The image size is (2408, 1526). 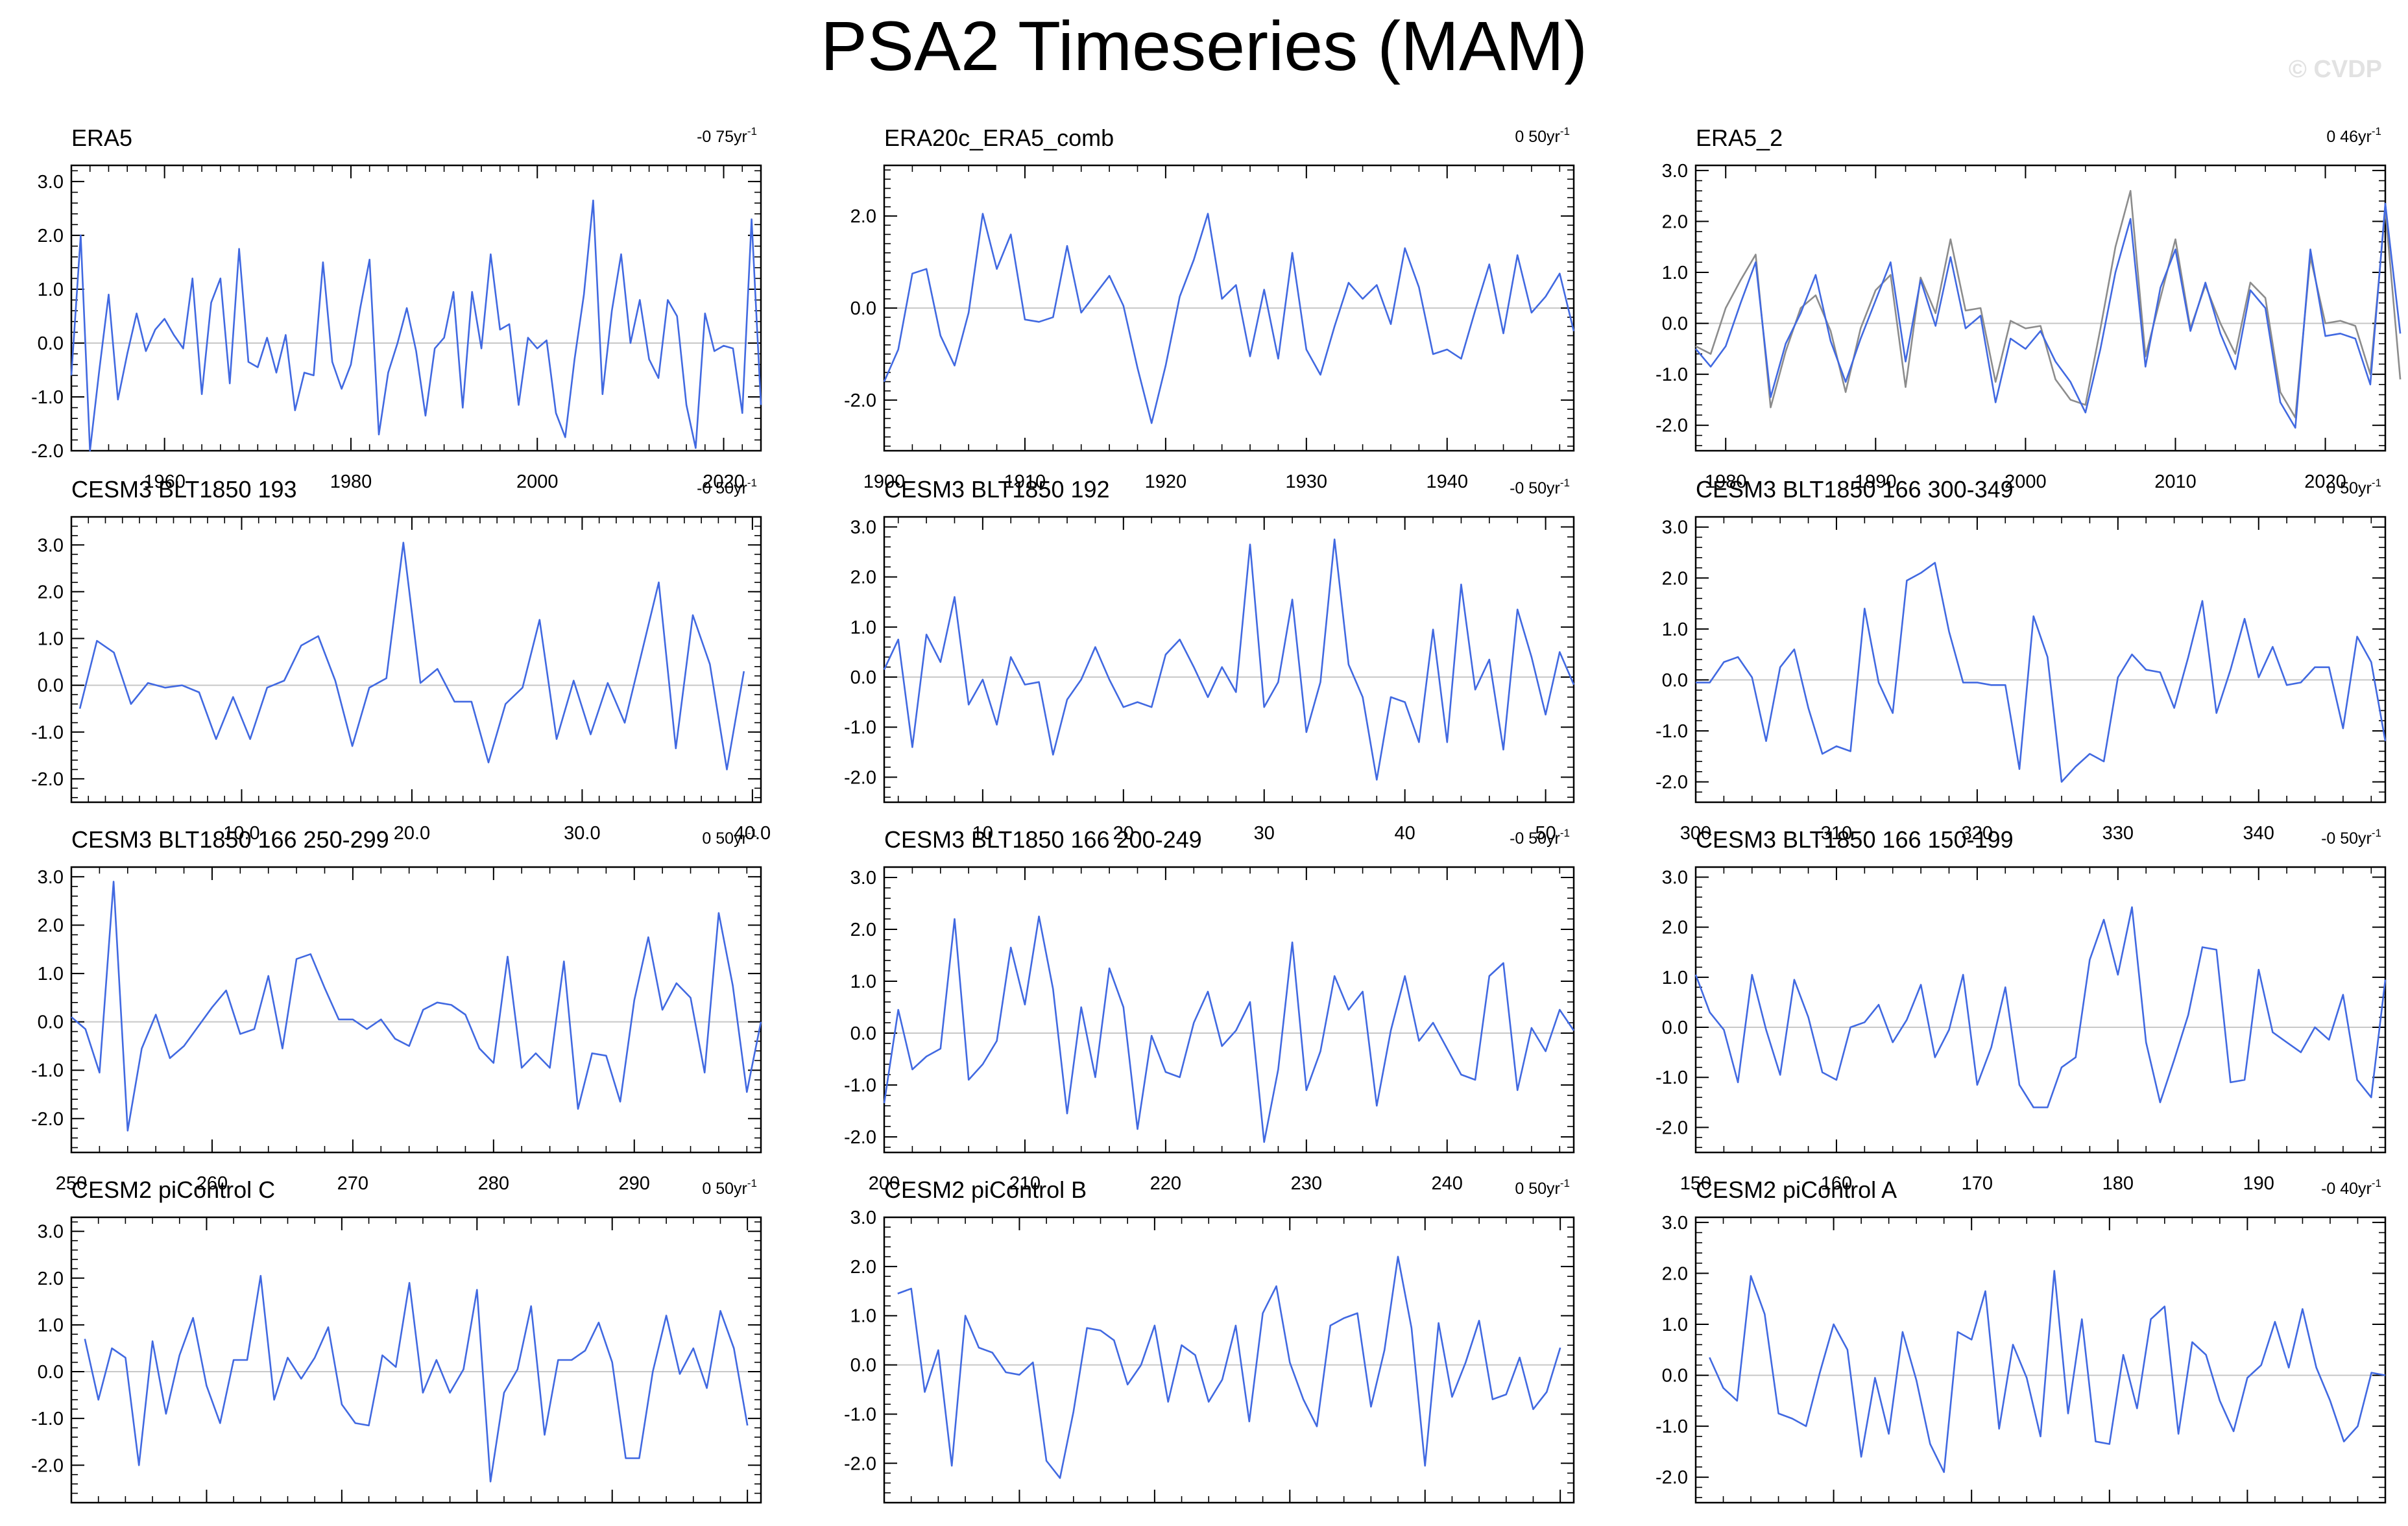 What do you see at coordinates (164, 481) in the screenshot?
I see `x-tick-label: 1960` at bounding box center [164, 481].